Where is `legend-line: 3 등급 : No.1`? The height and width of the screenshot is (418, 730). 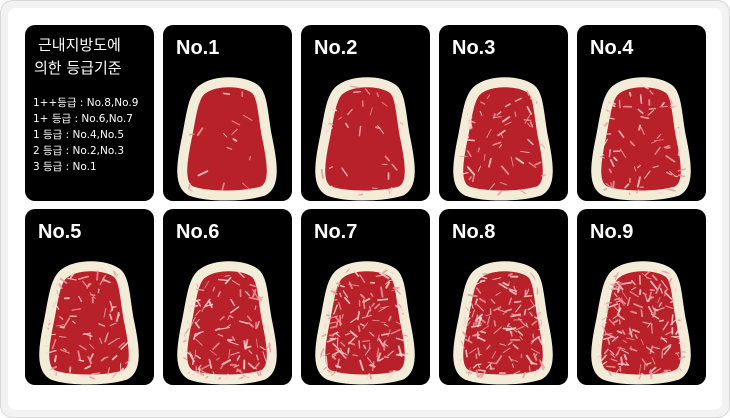
legend-line: 3 등급 : No.1 is located at coordinates (65, 167).